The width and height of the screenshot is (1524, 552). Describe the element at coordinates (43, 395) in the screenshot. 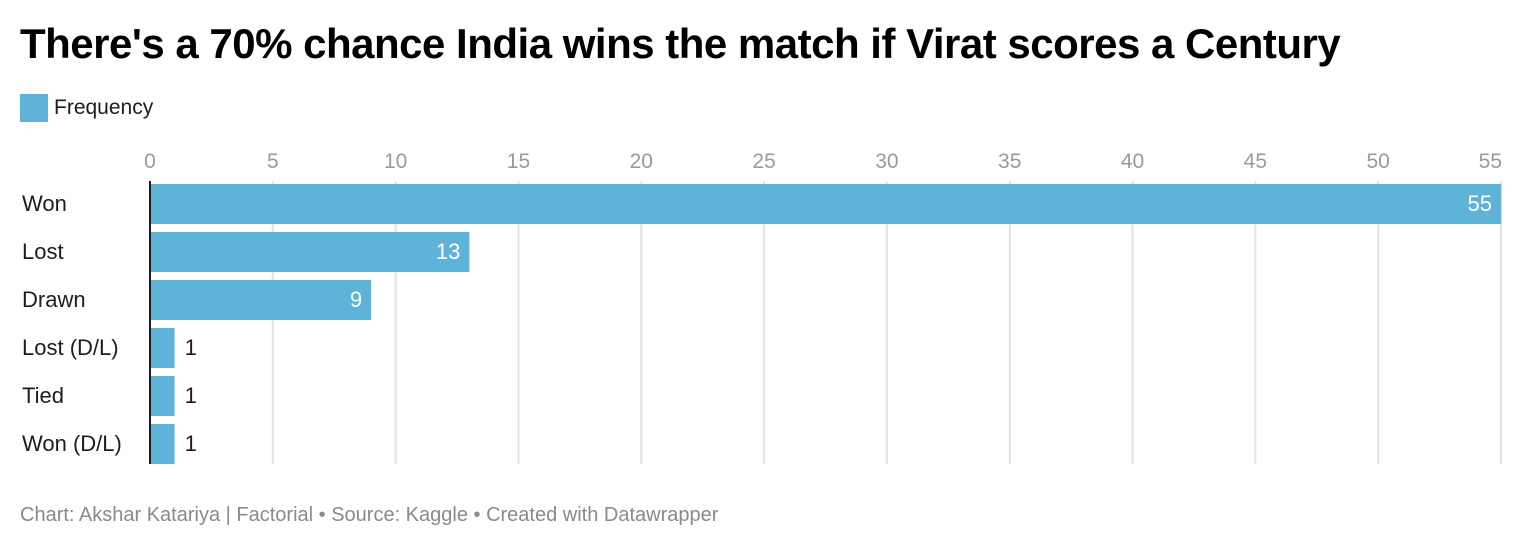

I see `category-label: Tied` at that location.